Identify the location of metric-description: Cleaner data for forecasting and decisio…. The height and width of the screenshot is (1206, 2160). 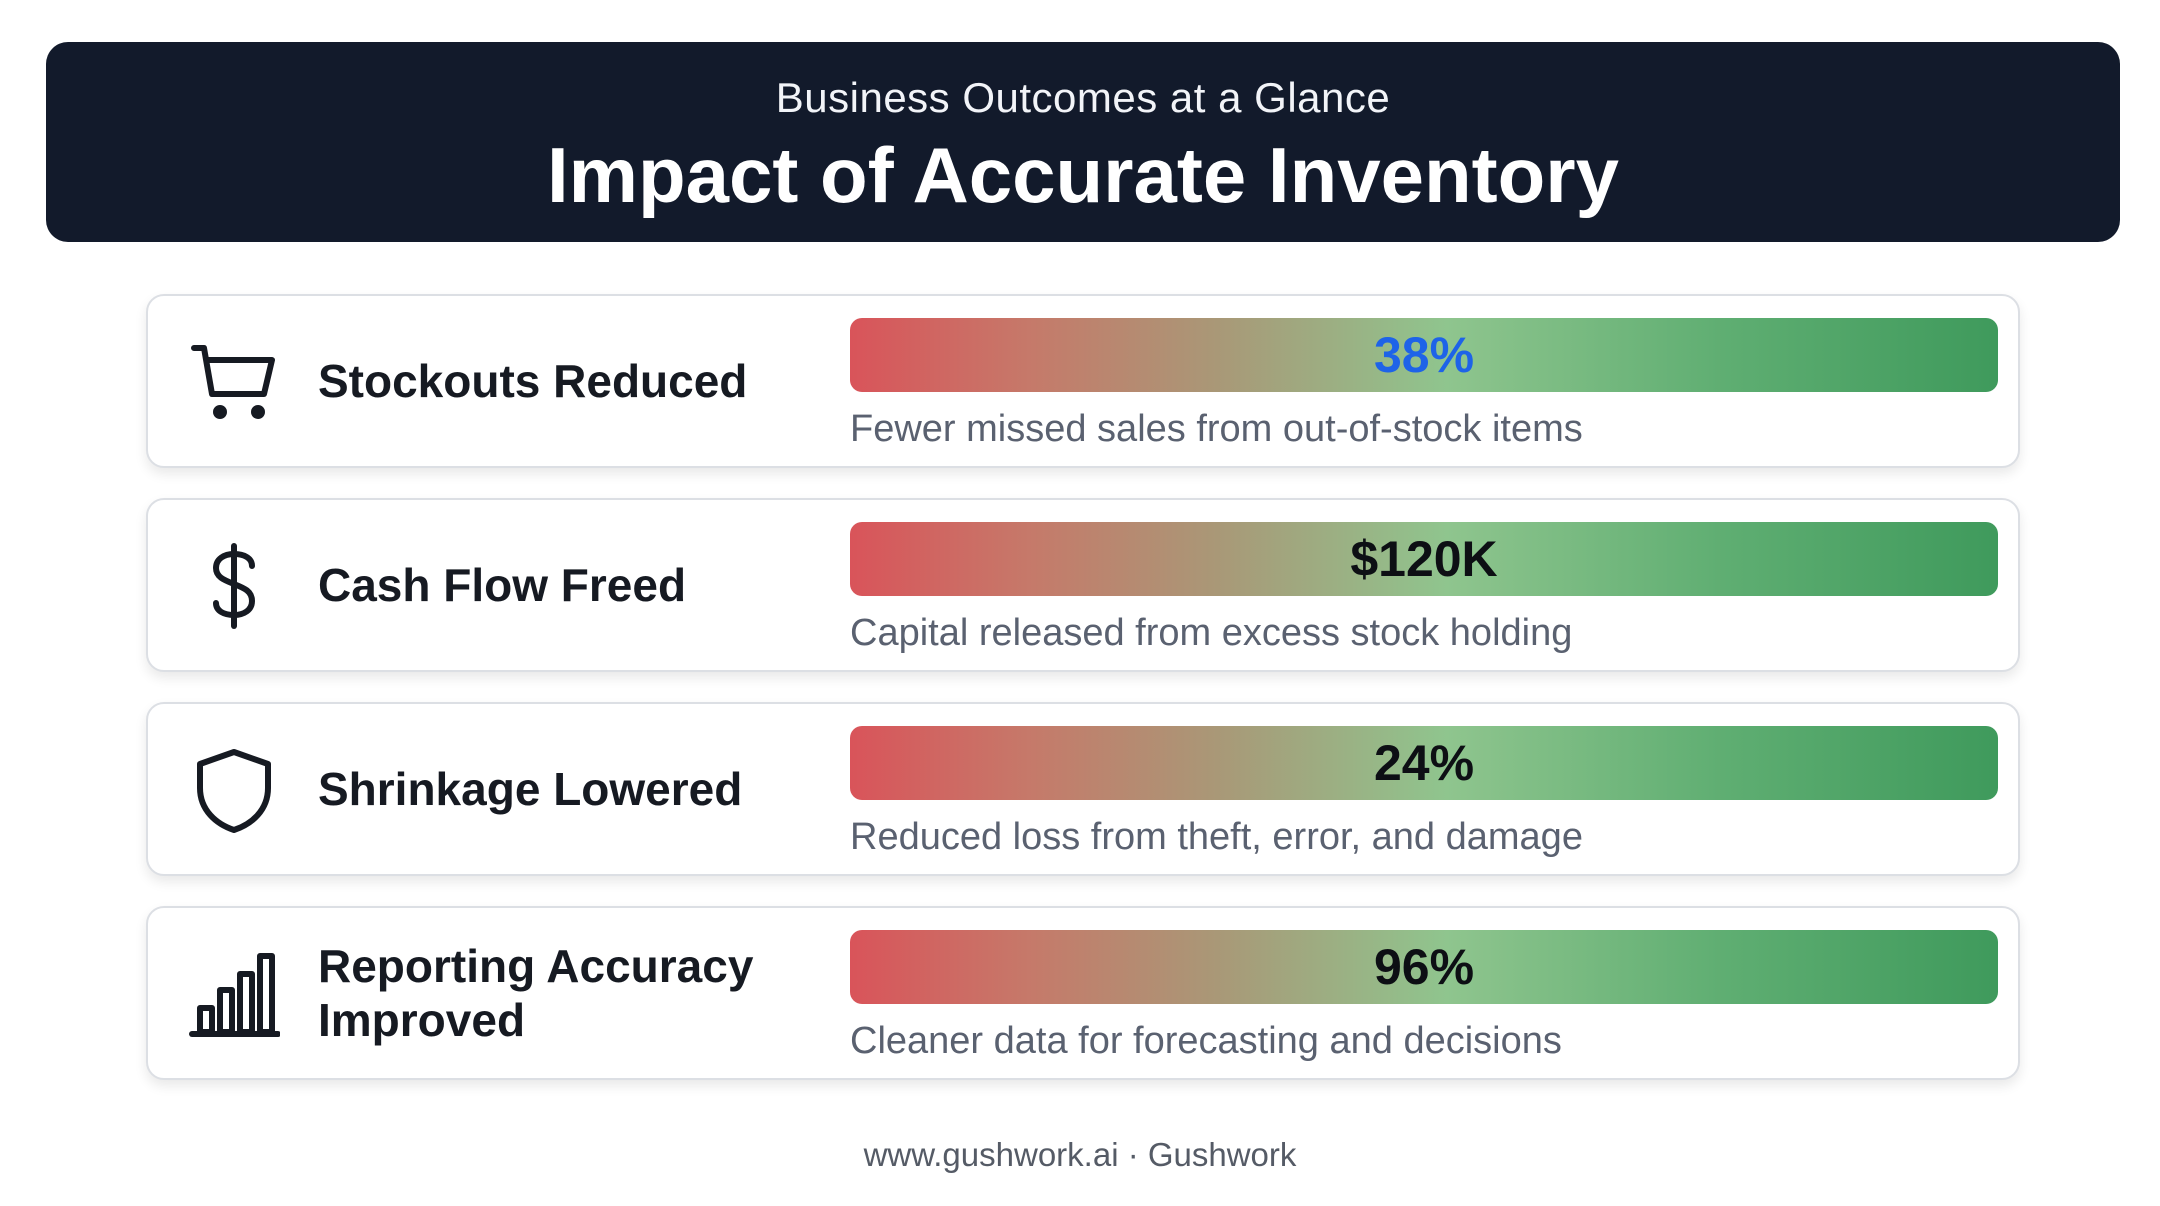
(1206, 1041).